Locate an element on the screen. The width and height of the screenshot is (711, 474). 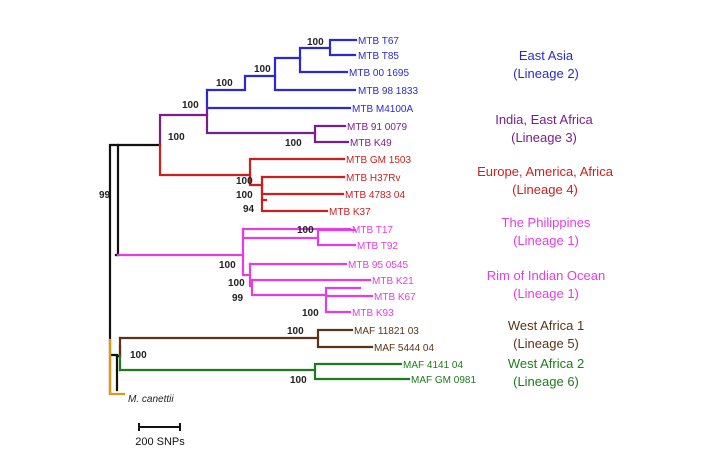
taxon-label: MTB T85 is located at coordinates (378, 56).